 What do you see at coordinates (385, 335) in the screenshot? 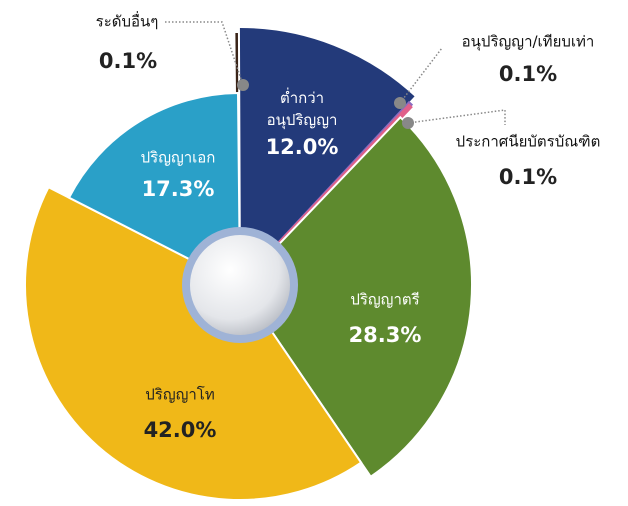
I see `value-label: 28.3%` at bounding box center [385, 335].